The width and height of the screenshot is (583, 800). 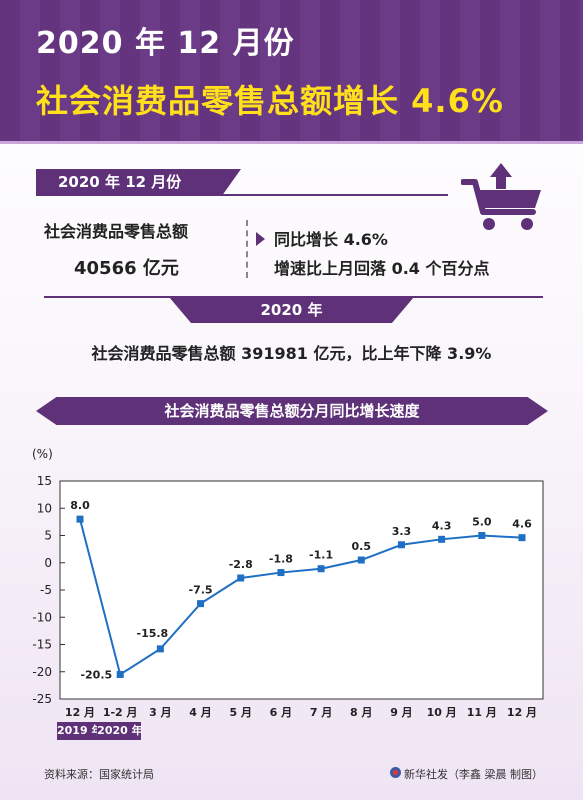 I want to click on divider, so click(x=247, y=249).